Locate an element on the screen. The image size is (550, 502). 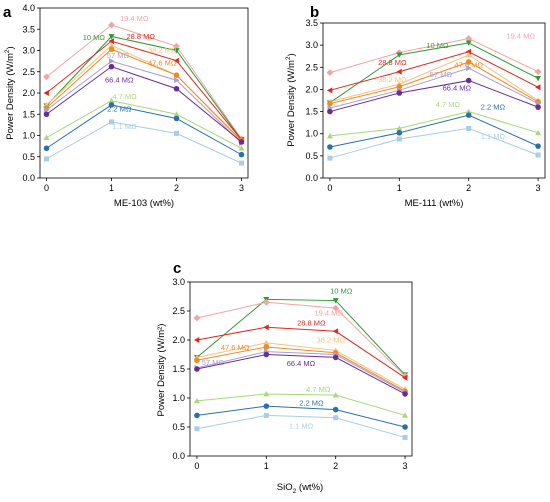
panel-a-series-10mohm-point is located at coordinates (111, 37).